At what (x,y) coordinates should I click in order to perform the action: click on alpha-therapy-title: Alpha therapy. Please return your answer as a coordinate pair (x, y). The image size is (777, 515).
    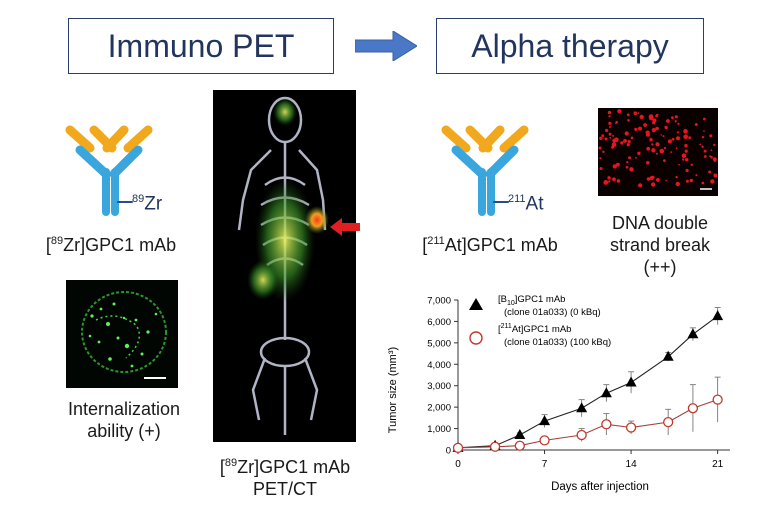
    Looking at the image, I should click on (570, 45).